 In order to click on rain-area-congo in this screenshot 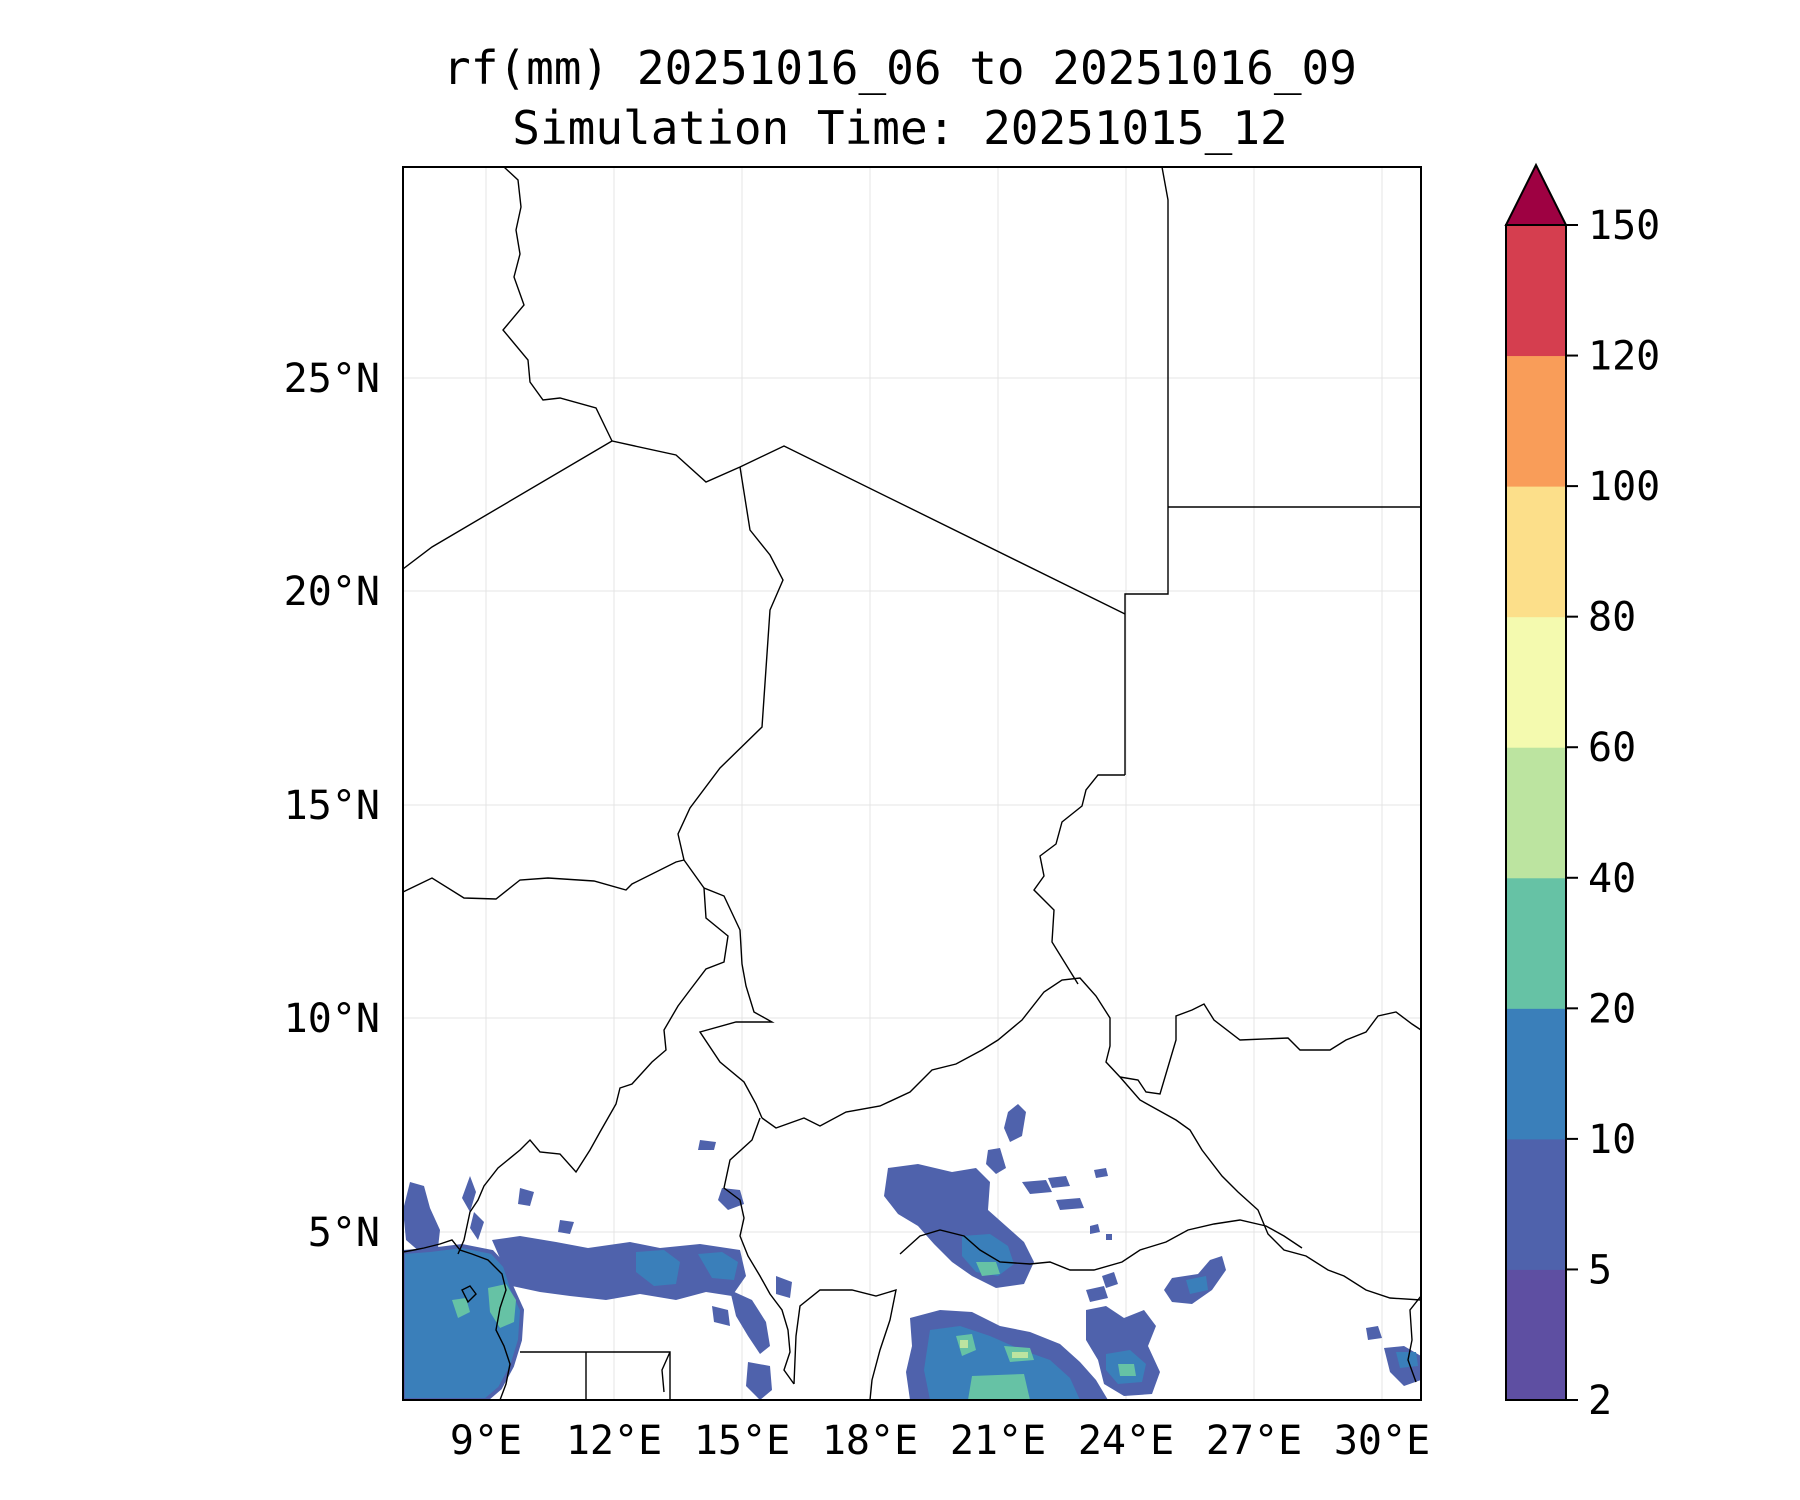, I will do `click(752, 1338)`.